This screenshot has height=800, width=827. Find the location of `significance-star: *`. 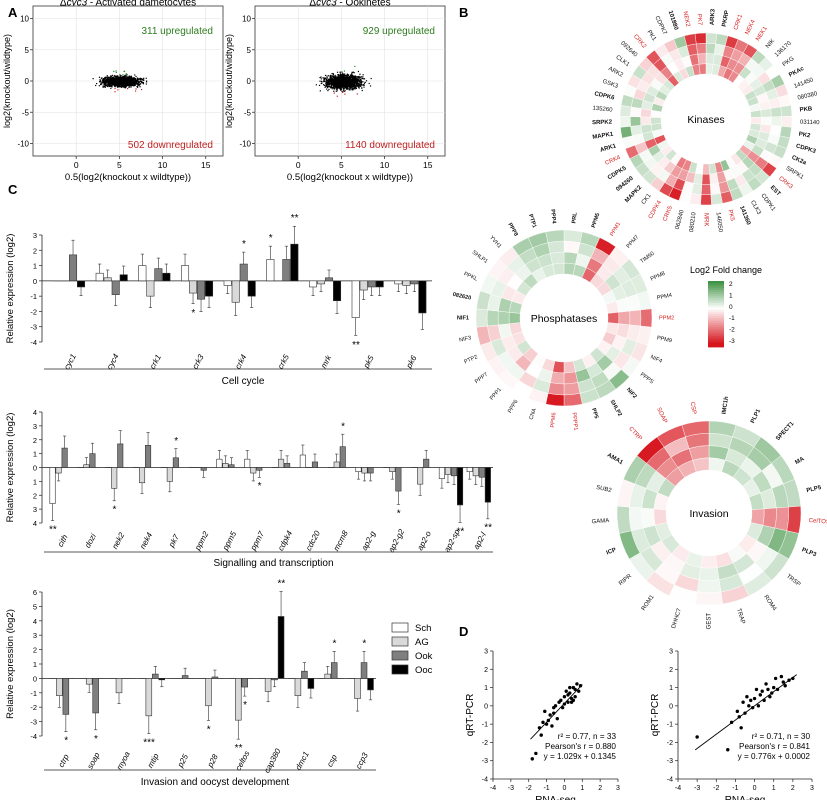

significance-star: * is located at coordinates (335, 643).